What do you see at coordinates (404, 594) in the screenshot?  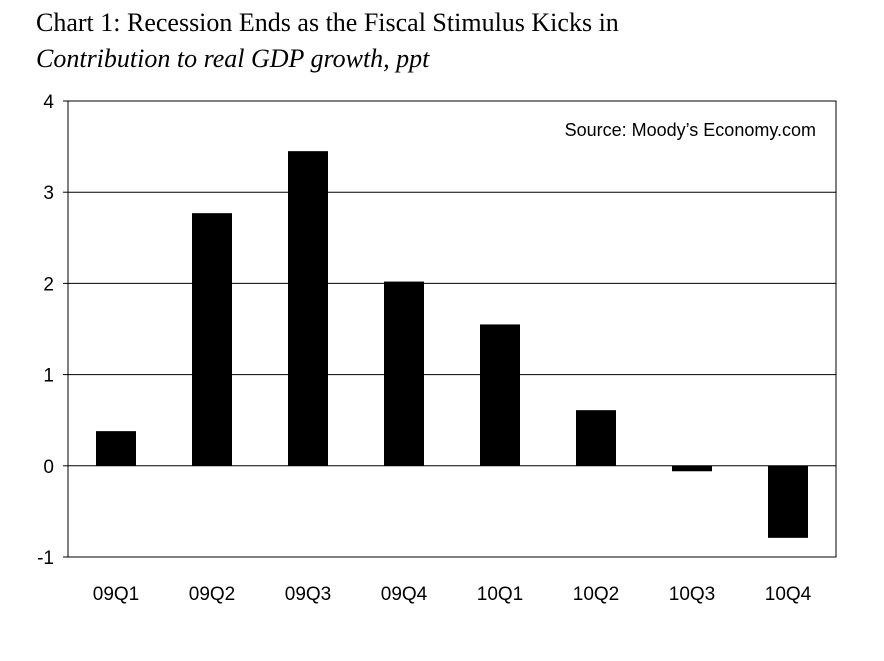 I see `x-tick-label: 09Q4` at bounding box center [404, 594].